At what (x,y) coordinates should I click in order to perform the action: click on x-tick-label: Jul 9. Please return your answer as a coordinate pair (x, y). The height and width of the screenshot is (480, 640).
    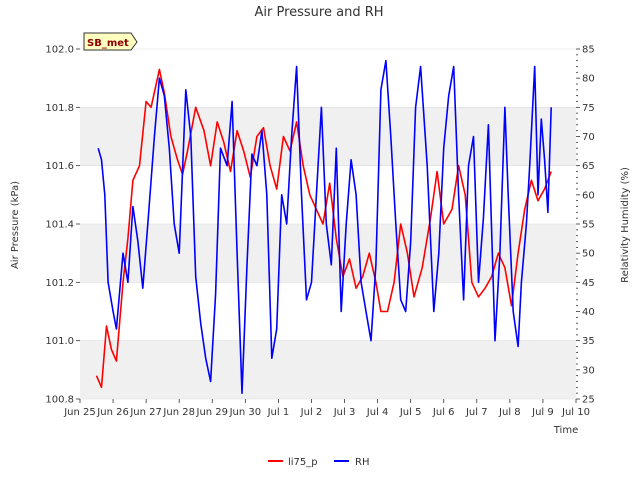
    Looking at the image, I should click on (542, 412).